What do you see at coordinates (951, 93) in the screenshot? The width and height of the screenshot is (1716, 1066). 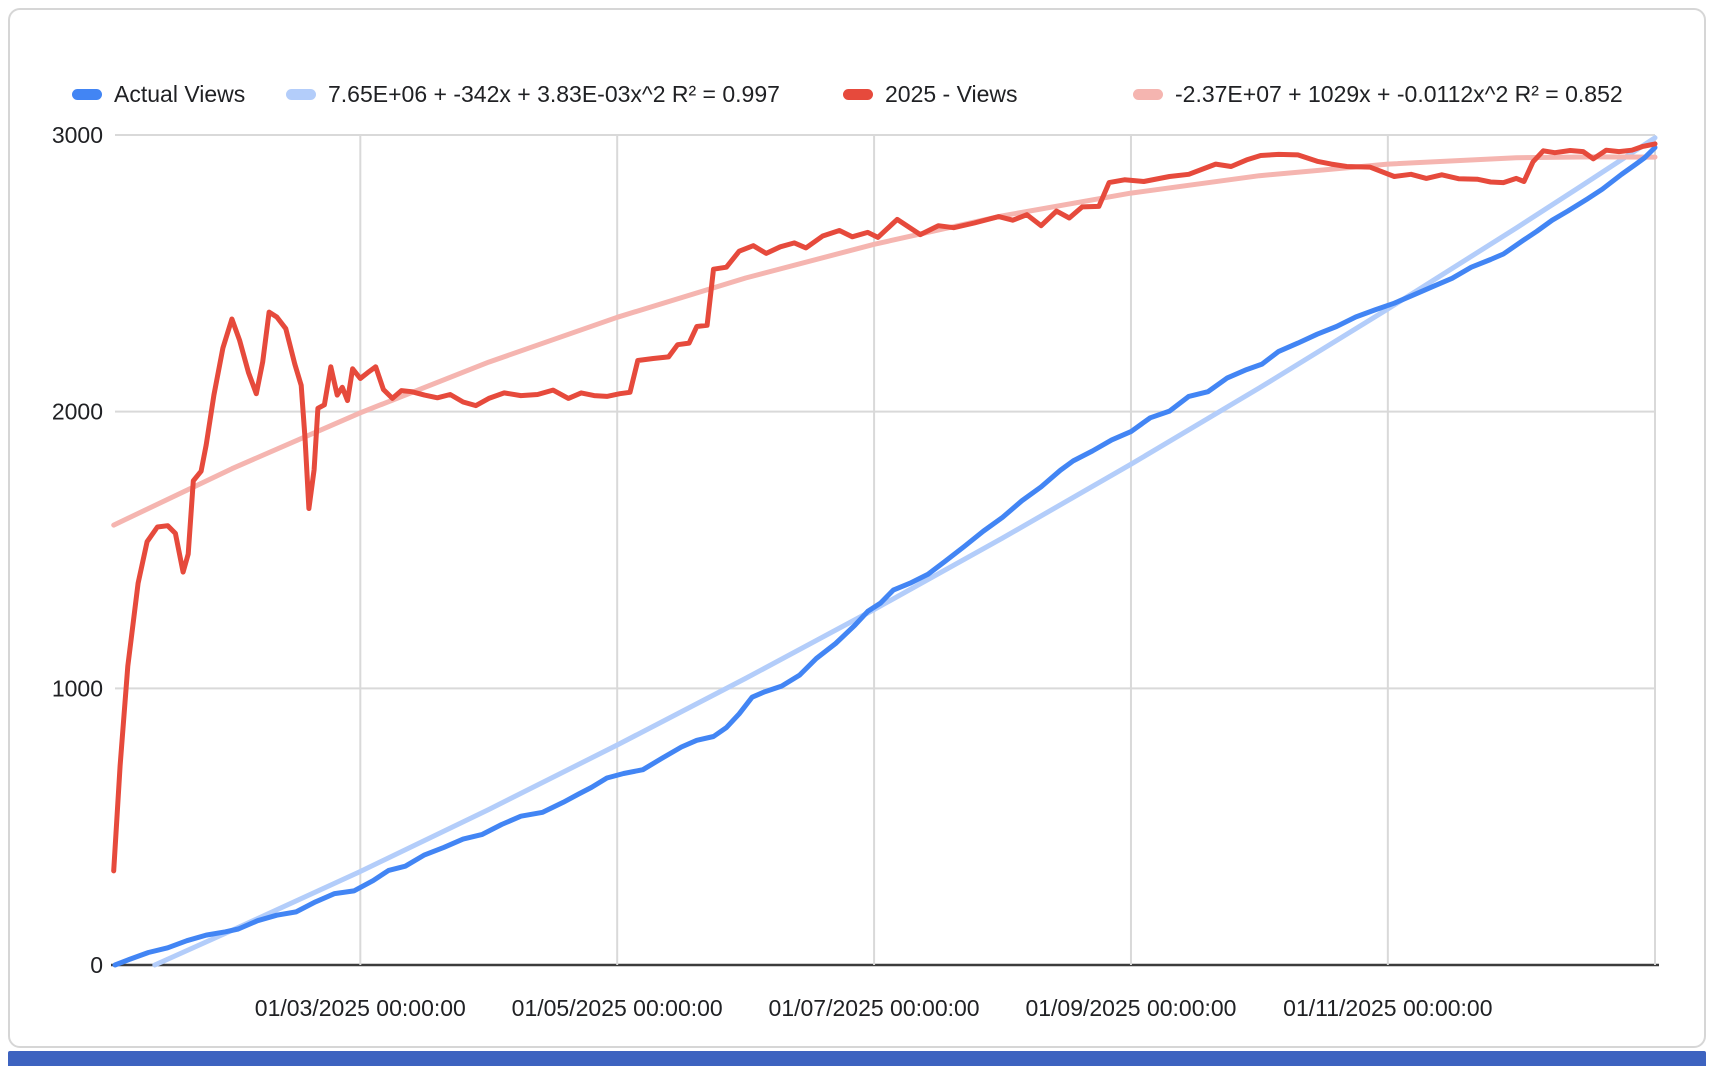 I see `legend-label-views-2025: 2025 - Views` at bounding box center [951, 93].